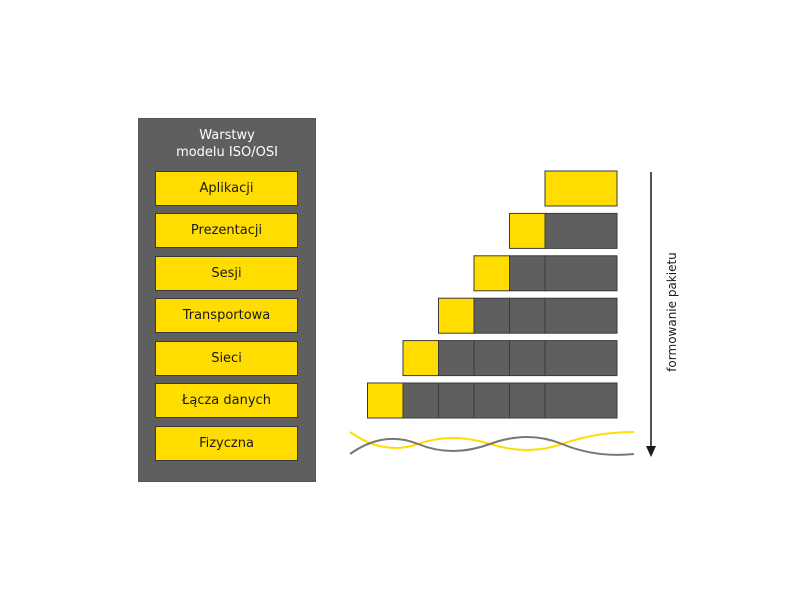  What do you see at coordinates (226, 273) in the screenshot?
I see `layer-session: Sesji` at bounding box center [226, 273].